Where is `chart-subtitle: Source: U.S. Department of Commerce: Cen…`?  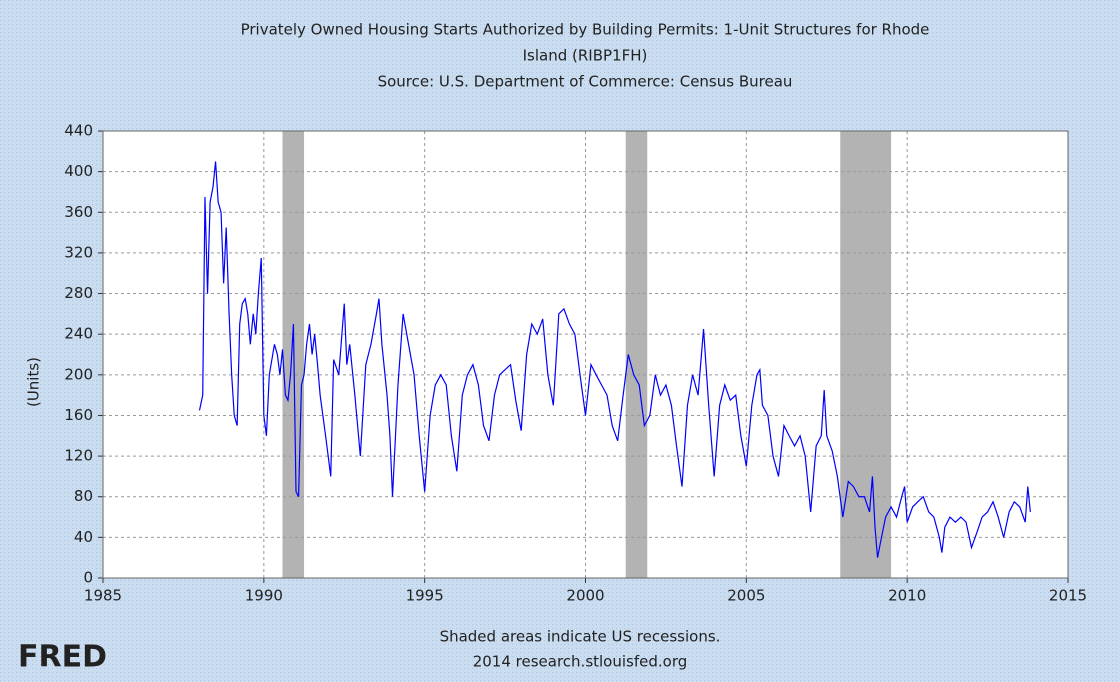 chart-subtitle: Source: U.S. Department of Commerce: Cen… is located at coordinates (585, 82).